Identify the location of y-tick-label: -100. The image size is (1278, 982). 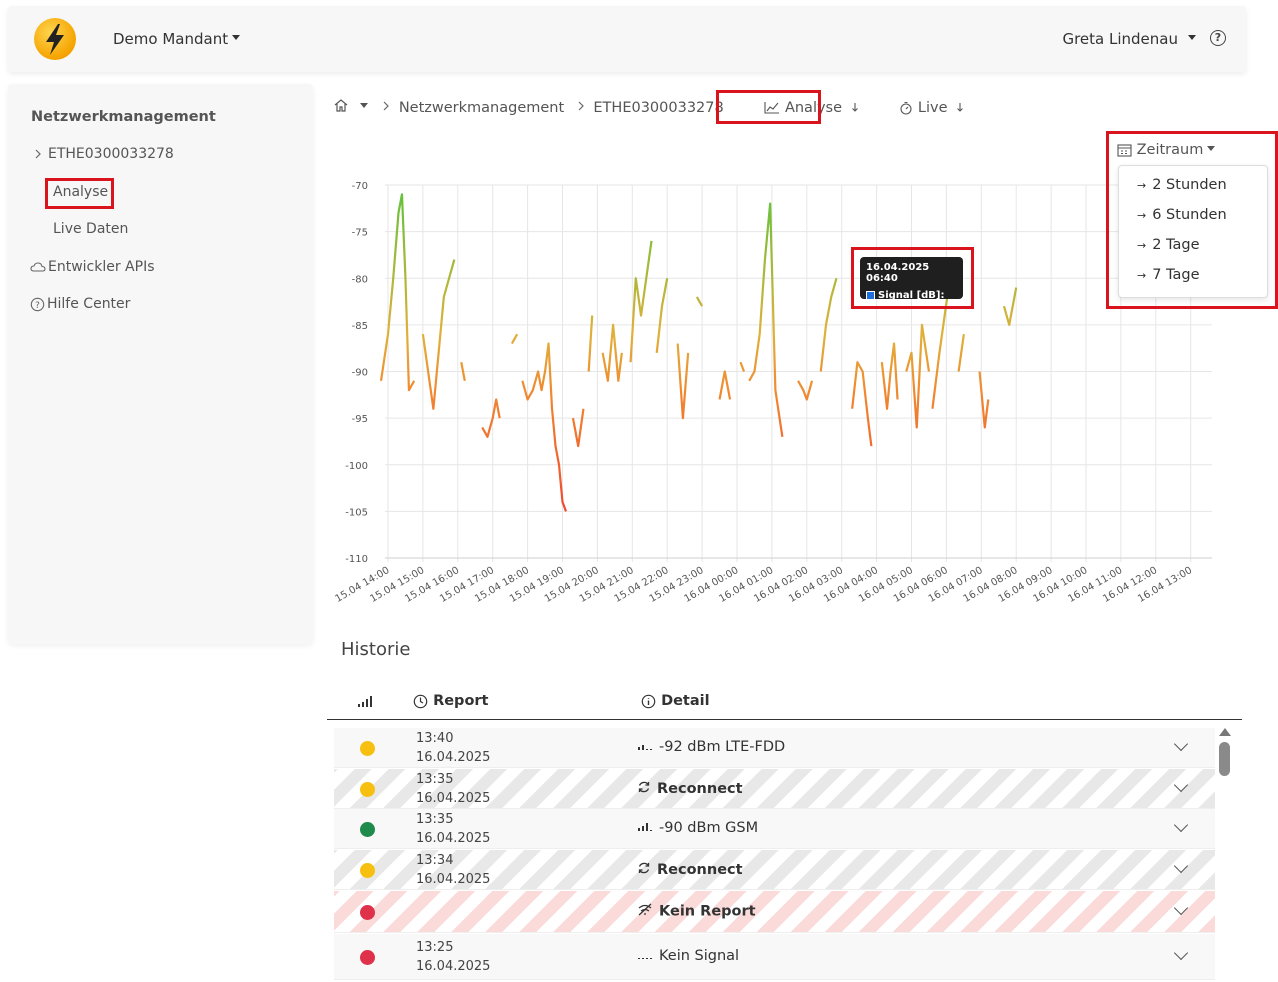
(356, 466).